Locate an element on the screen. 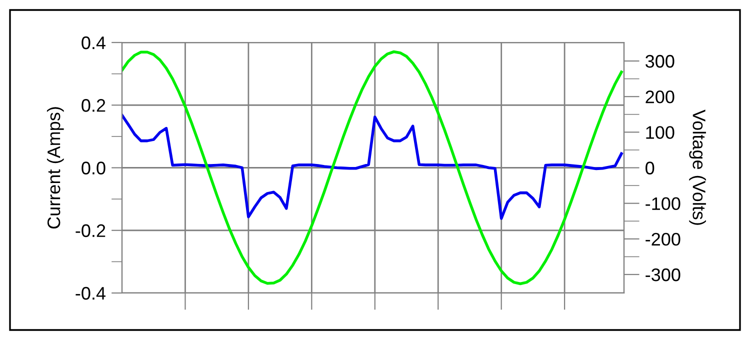  y2-tick-label: -100 is located at coordinates (663, 203).